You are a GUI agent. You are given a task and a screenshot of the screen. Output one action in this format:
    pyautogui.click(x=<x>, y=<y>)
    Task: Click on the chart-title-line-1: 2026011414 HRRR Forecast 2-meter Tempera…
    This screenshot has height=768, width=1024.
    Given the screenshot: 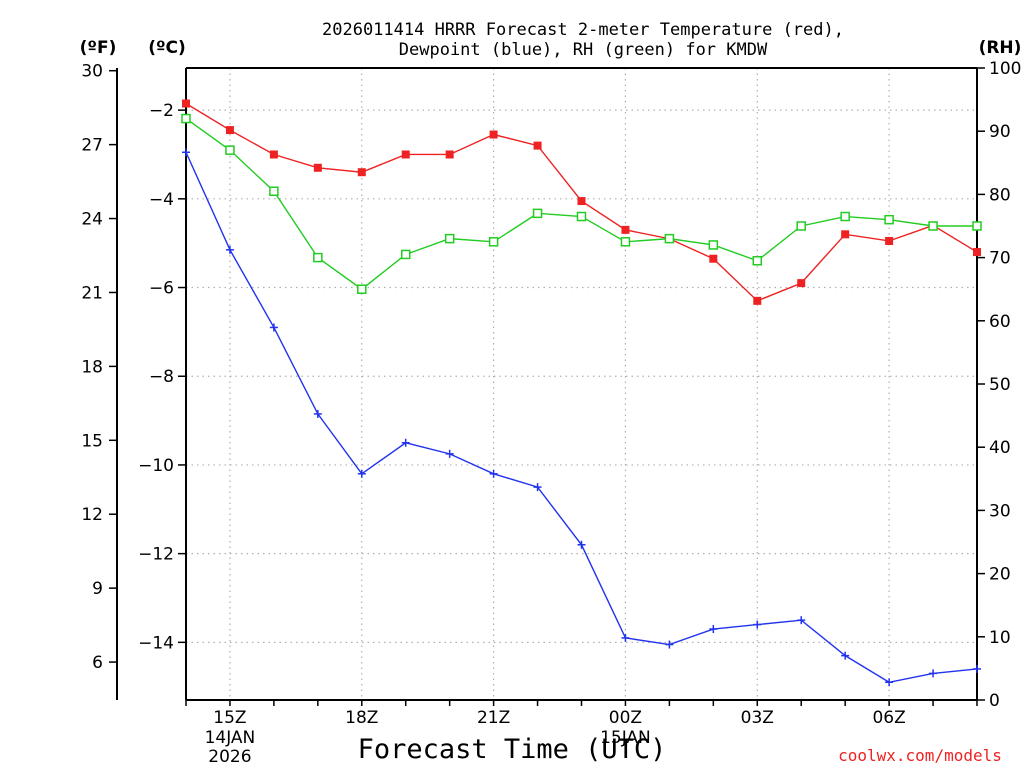 What is the action you would take?
    pyautogui.click(x=583, y=30)
    